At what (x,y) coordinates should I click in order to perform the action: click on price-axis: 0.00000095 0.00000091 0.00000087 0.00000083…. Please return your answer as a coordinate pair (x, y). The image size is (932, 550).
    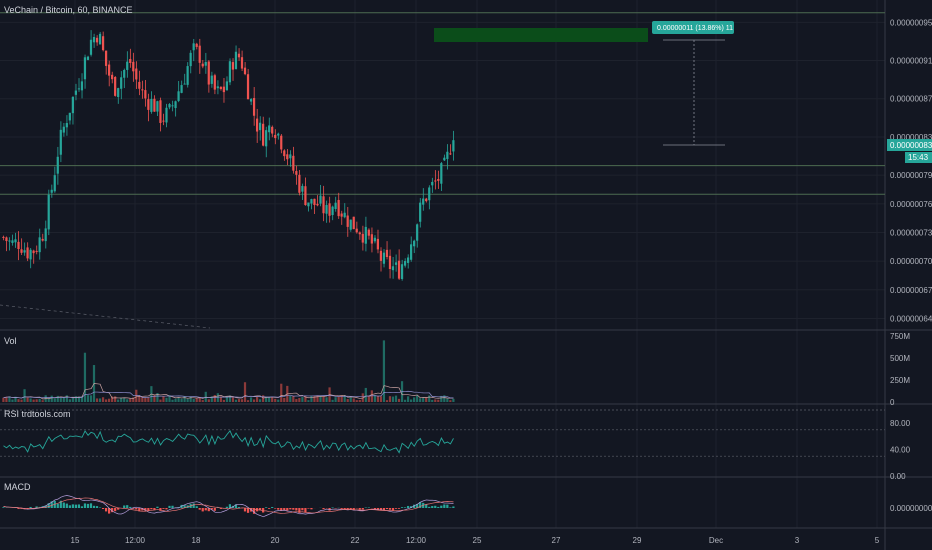
    Looking at the image, I should click on (911, 265).